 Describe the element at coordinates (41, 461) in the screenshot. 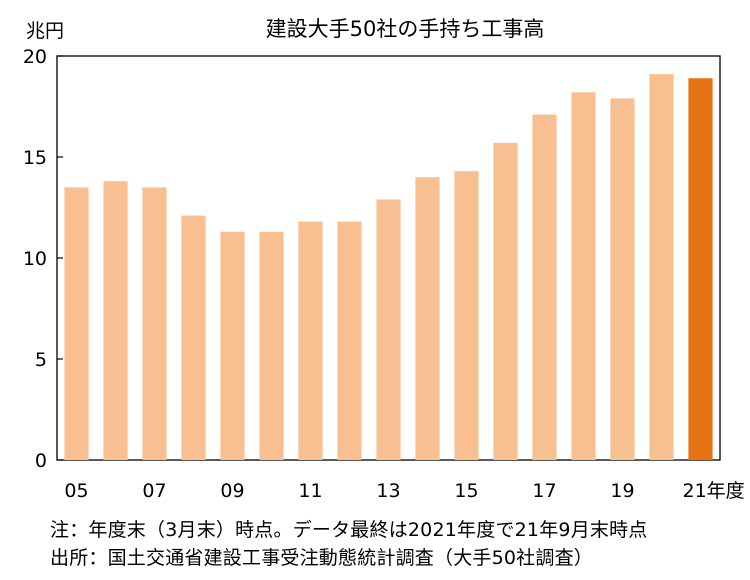

I see `y-tick-label: 0` at that location.